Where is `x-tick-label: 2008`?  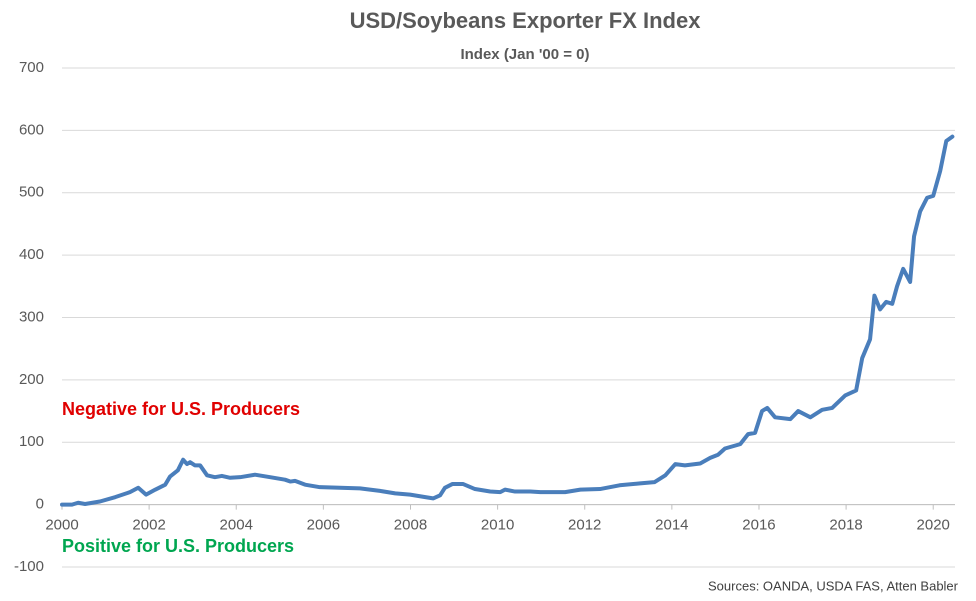 x-tick-label: 2008 is located at coordinates (410, 525).